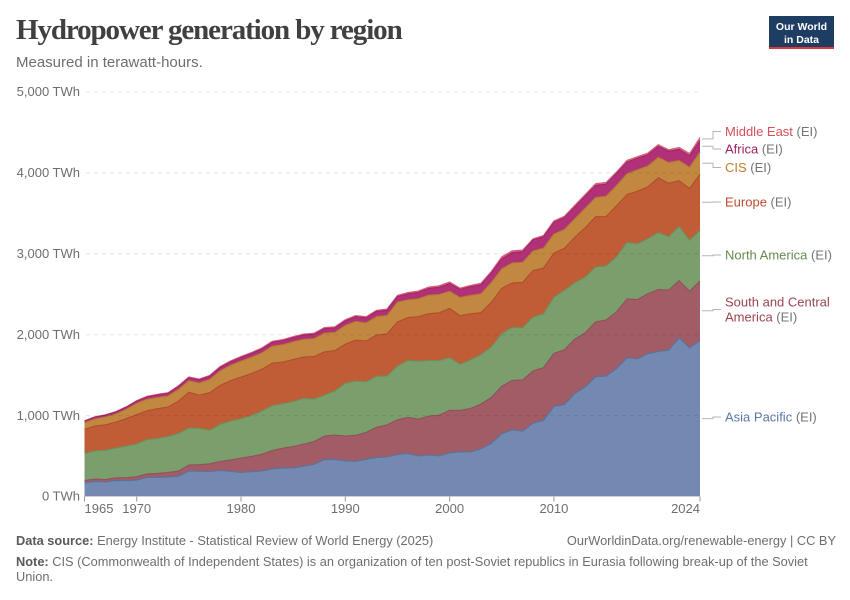 Image resolution: width=850 pixels, height=600 pixels. What do you see at coordinates (48, 91) in the screenshot?
I see `svg-text: 5,000 TWh` at bounding box center [48, 91].